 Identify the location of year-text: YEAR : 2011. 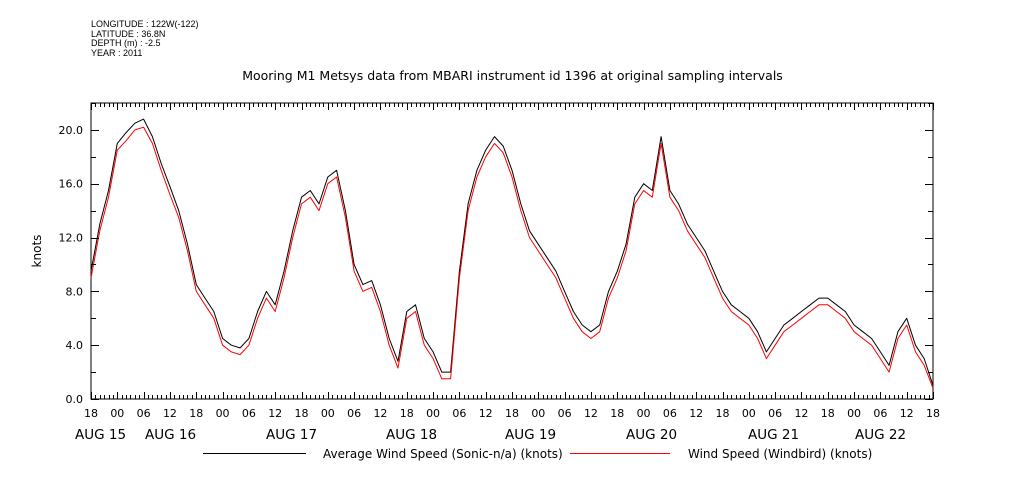
(117, 52).